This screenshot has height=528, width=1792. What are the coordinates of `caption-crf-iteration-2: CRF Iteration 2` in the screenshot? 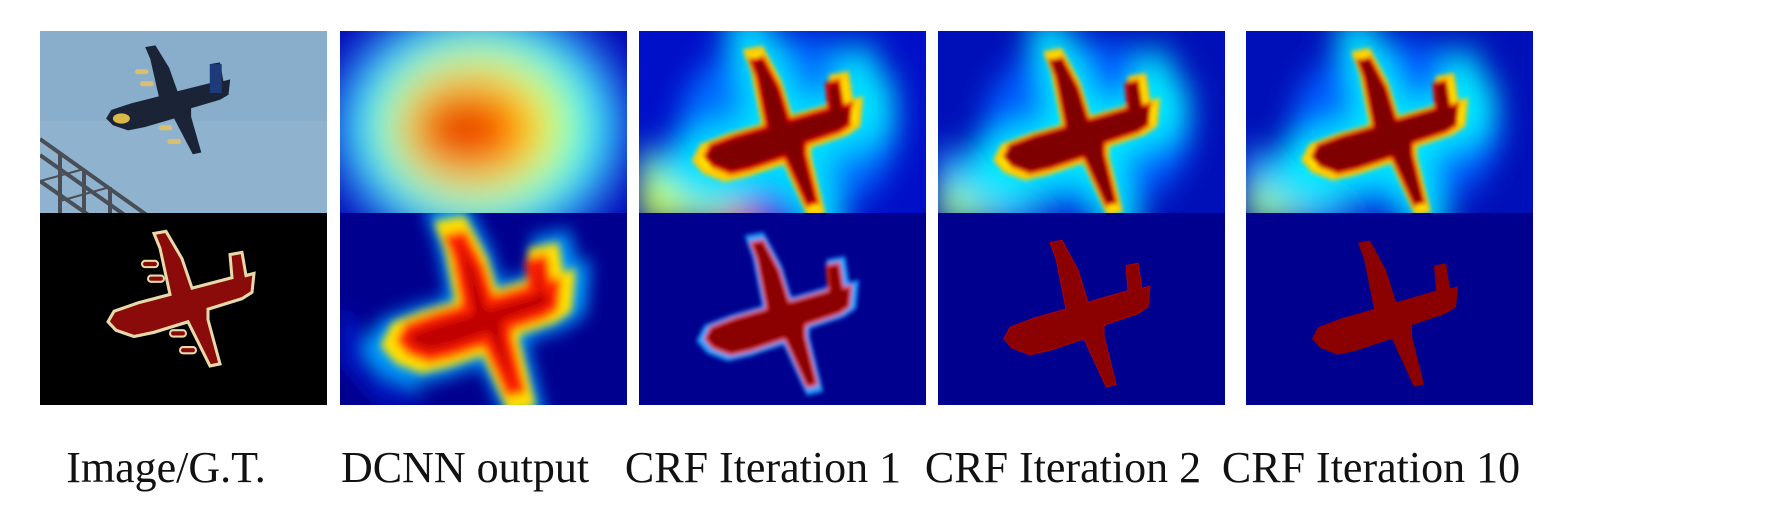 It's located at (1063, 467).